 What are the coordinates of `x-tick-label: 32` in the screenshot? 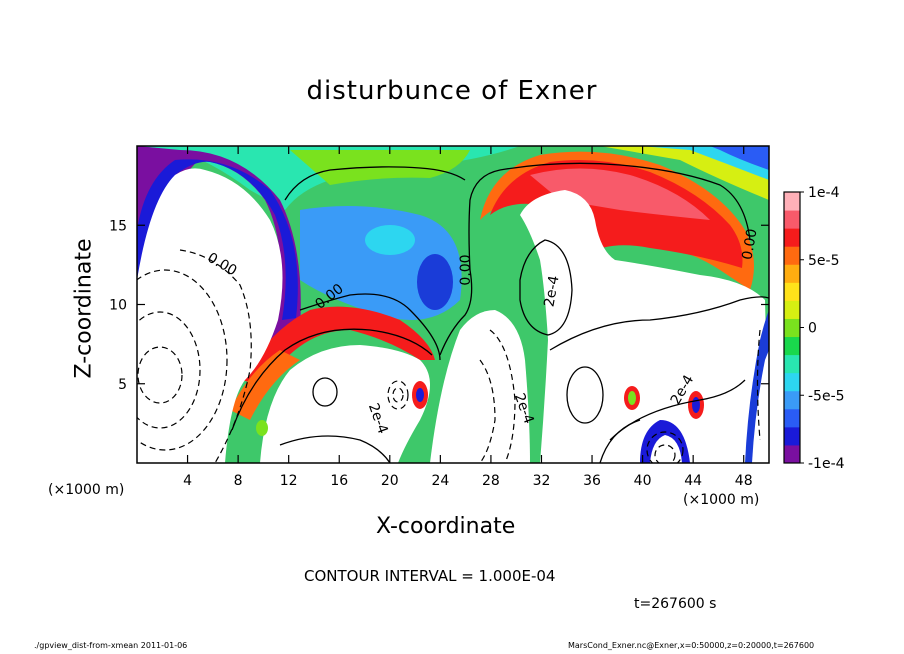 It's located at (542, 481).